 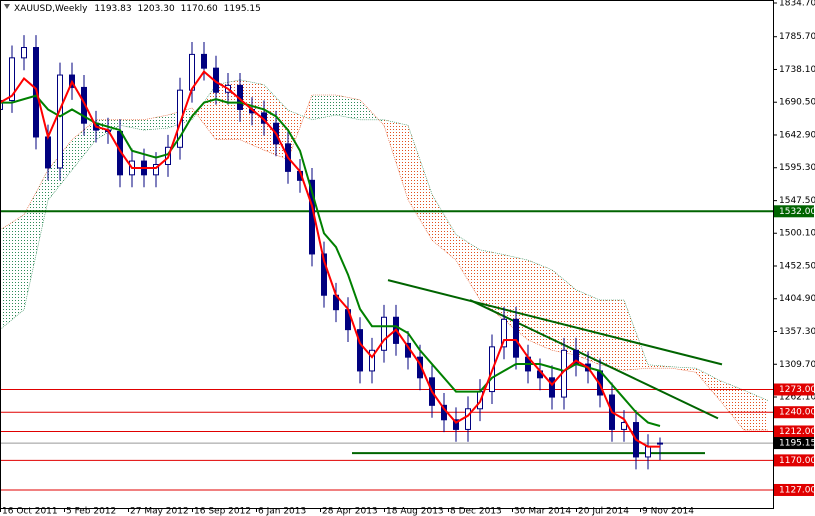 I want to click on x-tick-label: 16 Sep 2012, so click(x=222, y=511).